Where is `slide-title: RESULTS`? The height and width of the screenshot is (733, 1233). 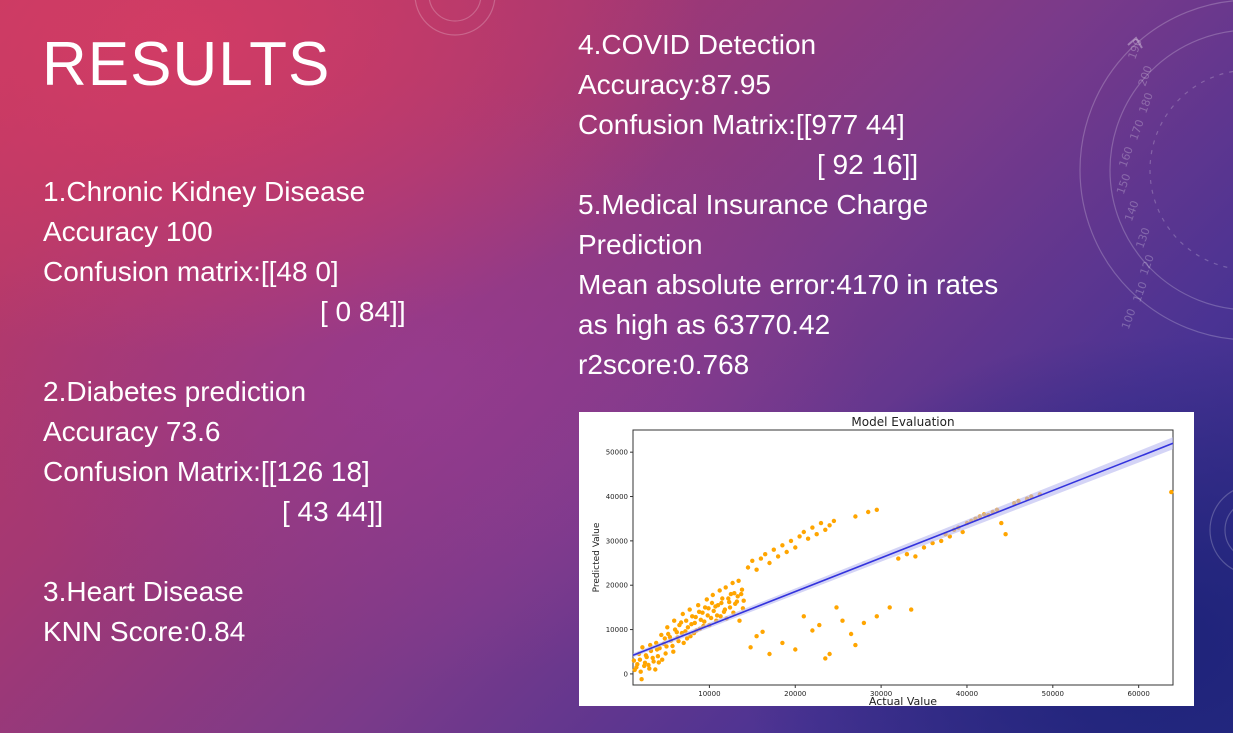
slide-title: RESULTS is located at coordinates (186, 64).